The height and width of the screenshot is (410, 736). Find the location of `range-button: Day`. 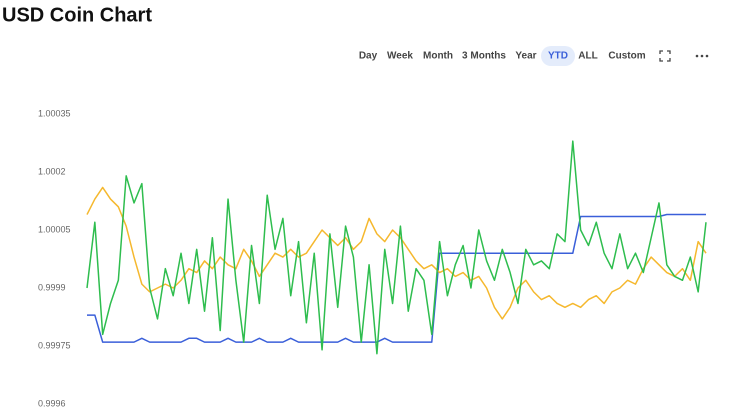

range-button: Day is located at coordinates (368, 56).